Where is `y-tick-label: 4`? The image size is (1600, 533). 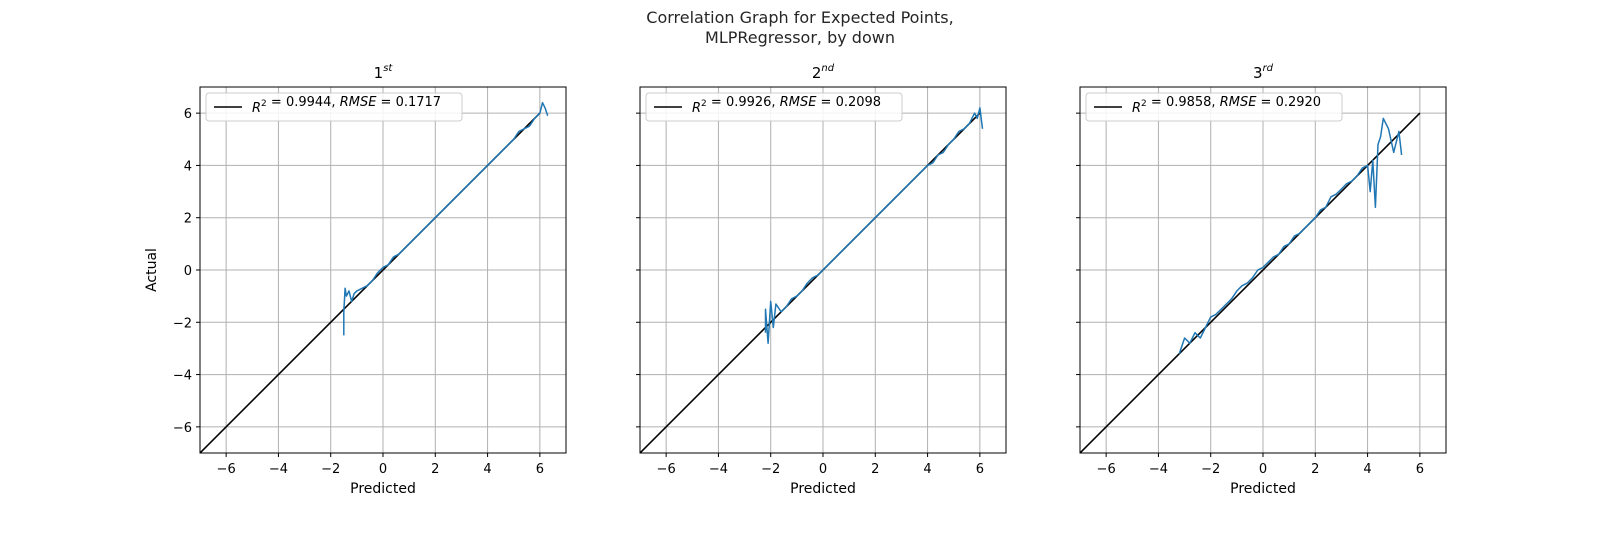 y-tick-label: 4 is located at coordinates (188, 166).